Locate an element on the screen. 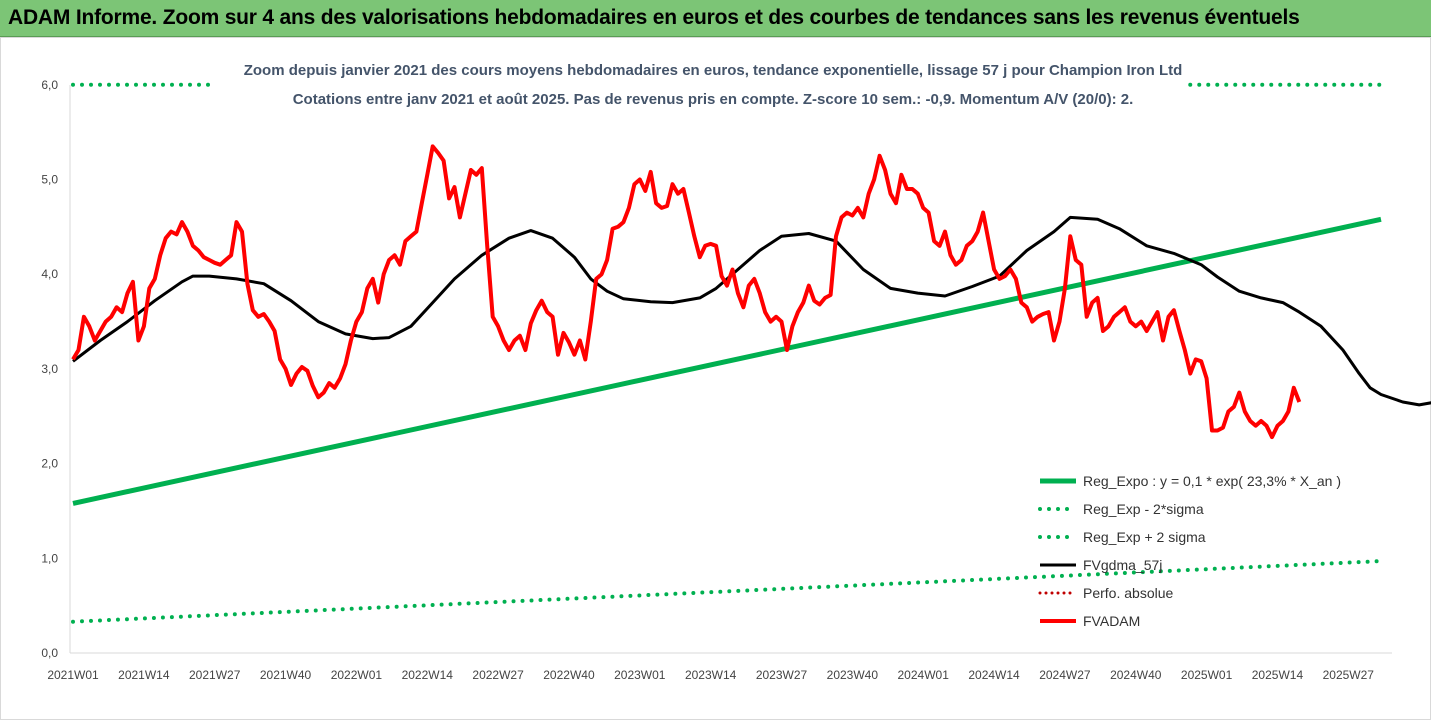 Image resolution: width=1431 pixels, height=720 pixels. y-tick-label: 3,0 is located at coordinates (49, 369).